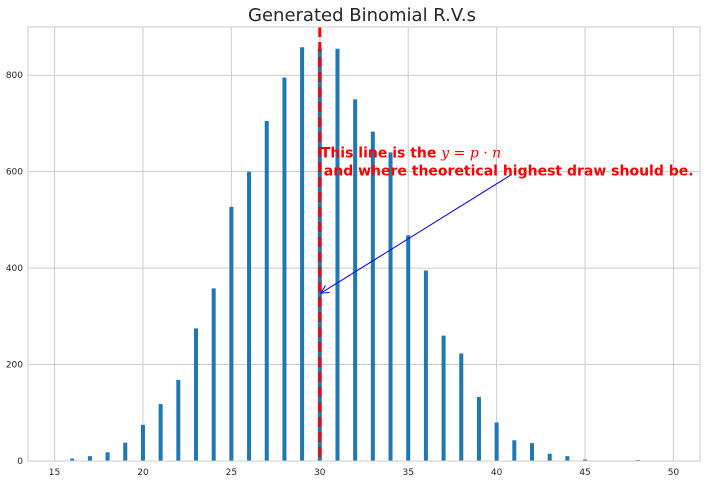  What do you see at coordinates (143, 473) in the screenshot?
I see `x-tick-label: 20` at bounding box center [143, 473].